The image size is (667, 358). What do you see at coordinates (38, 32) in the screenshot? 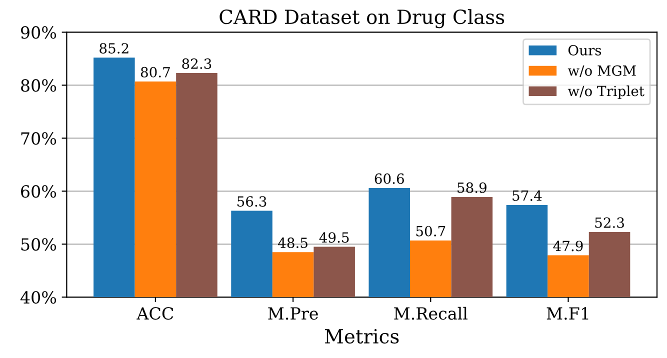
I see `y-tick-label: 90%` at bounding box center [38, 32].